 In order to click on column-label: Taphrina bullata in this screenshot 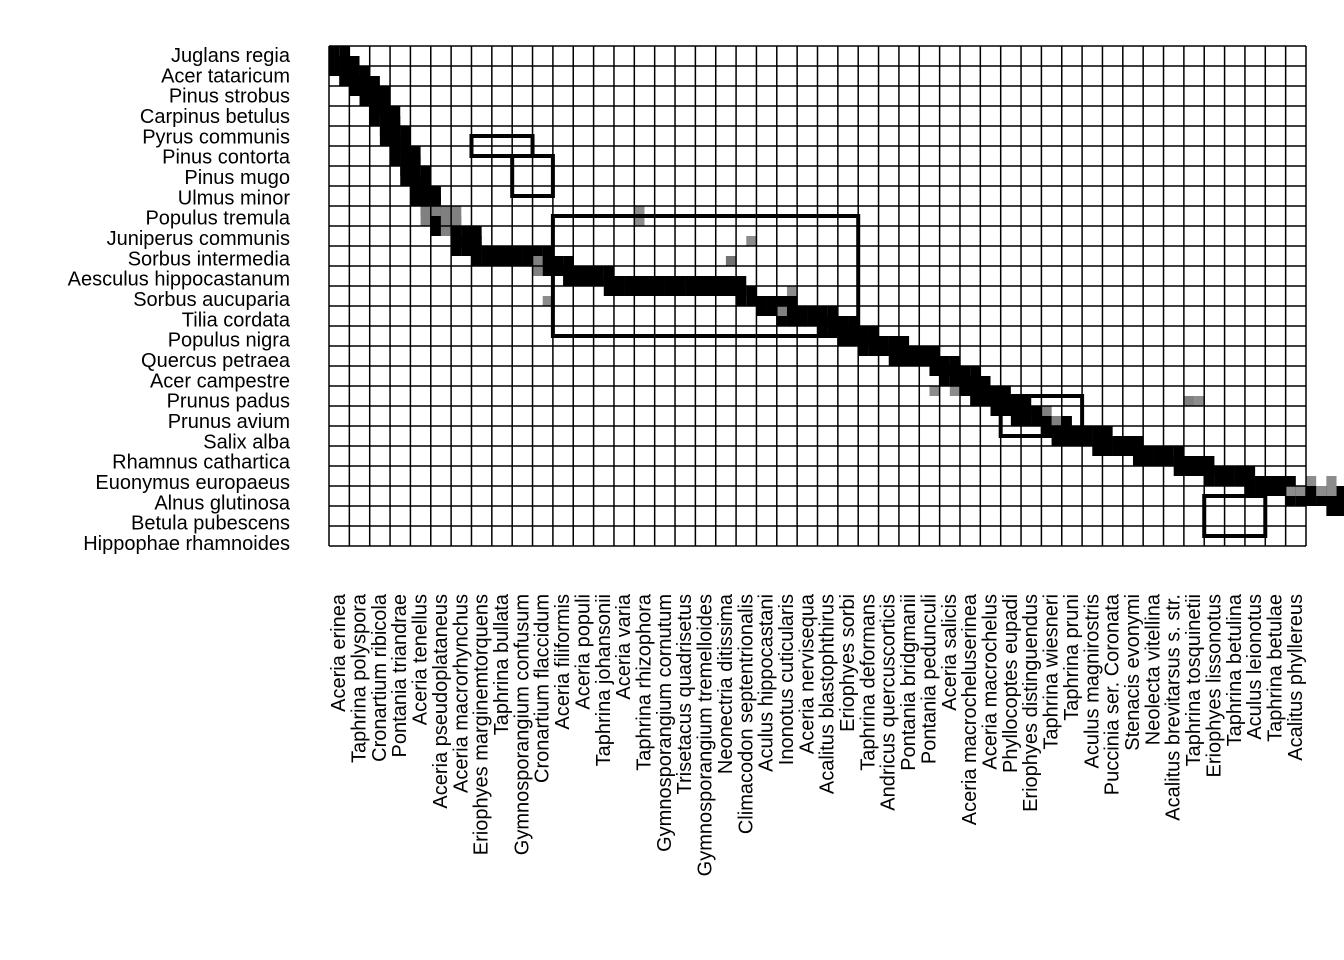, I will do `click(502, 664)`.